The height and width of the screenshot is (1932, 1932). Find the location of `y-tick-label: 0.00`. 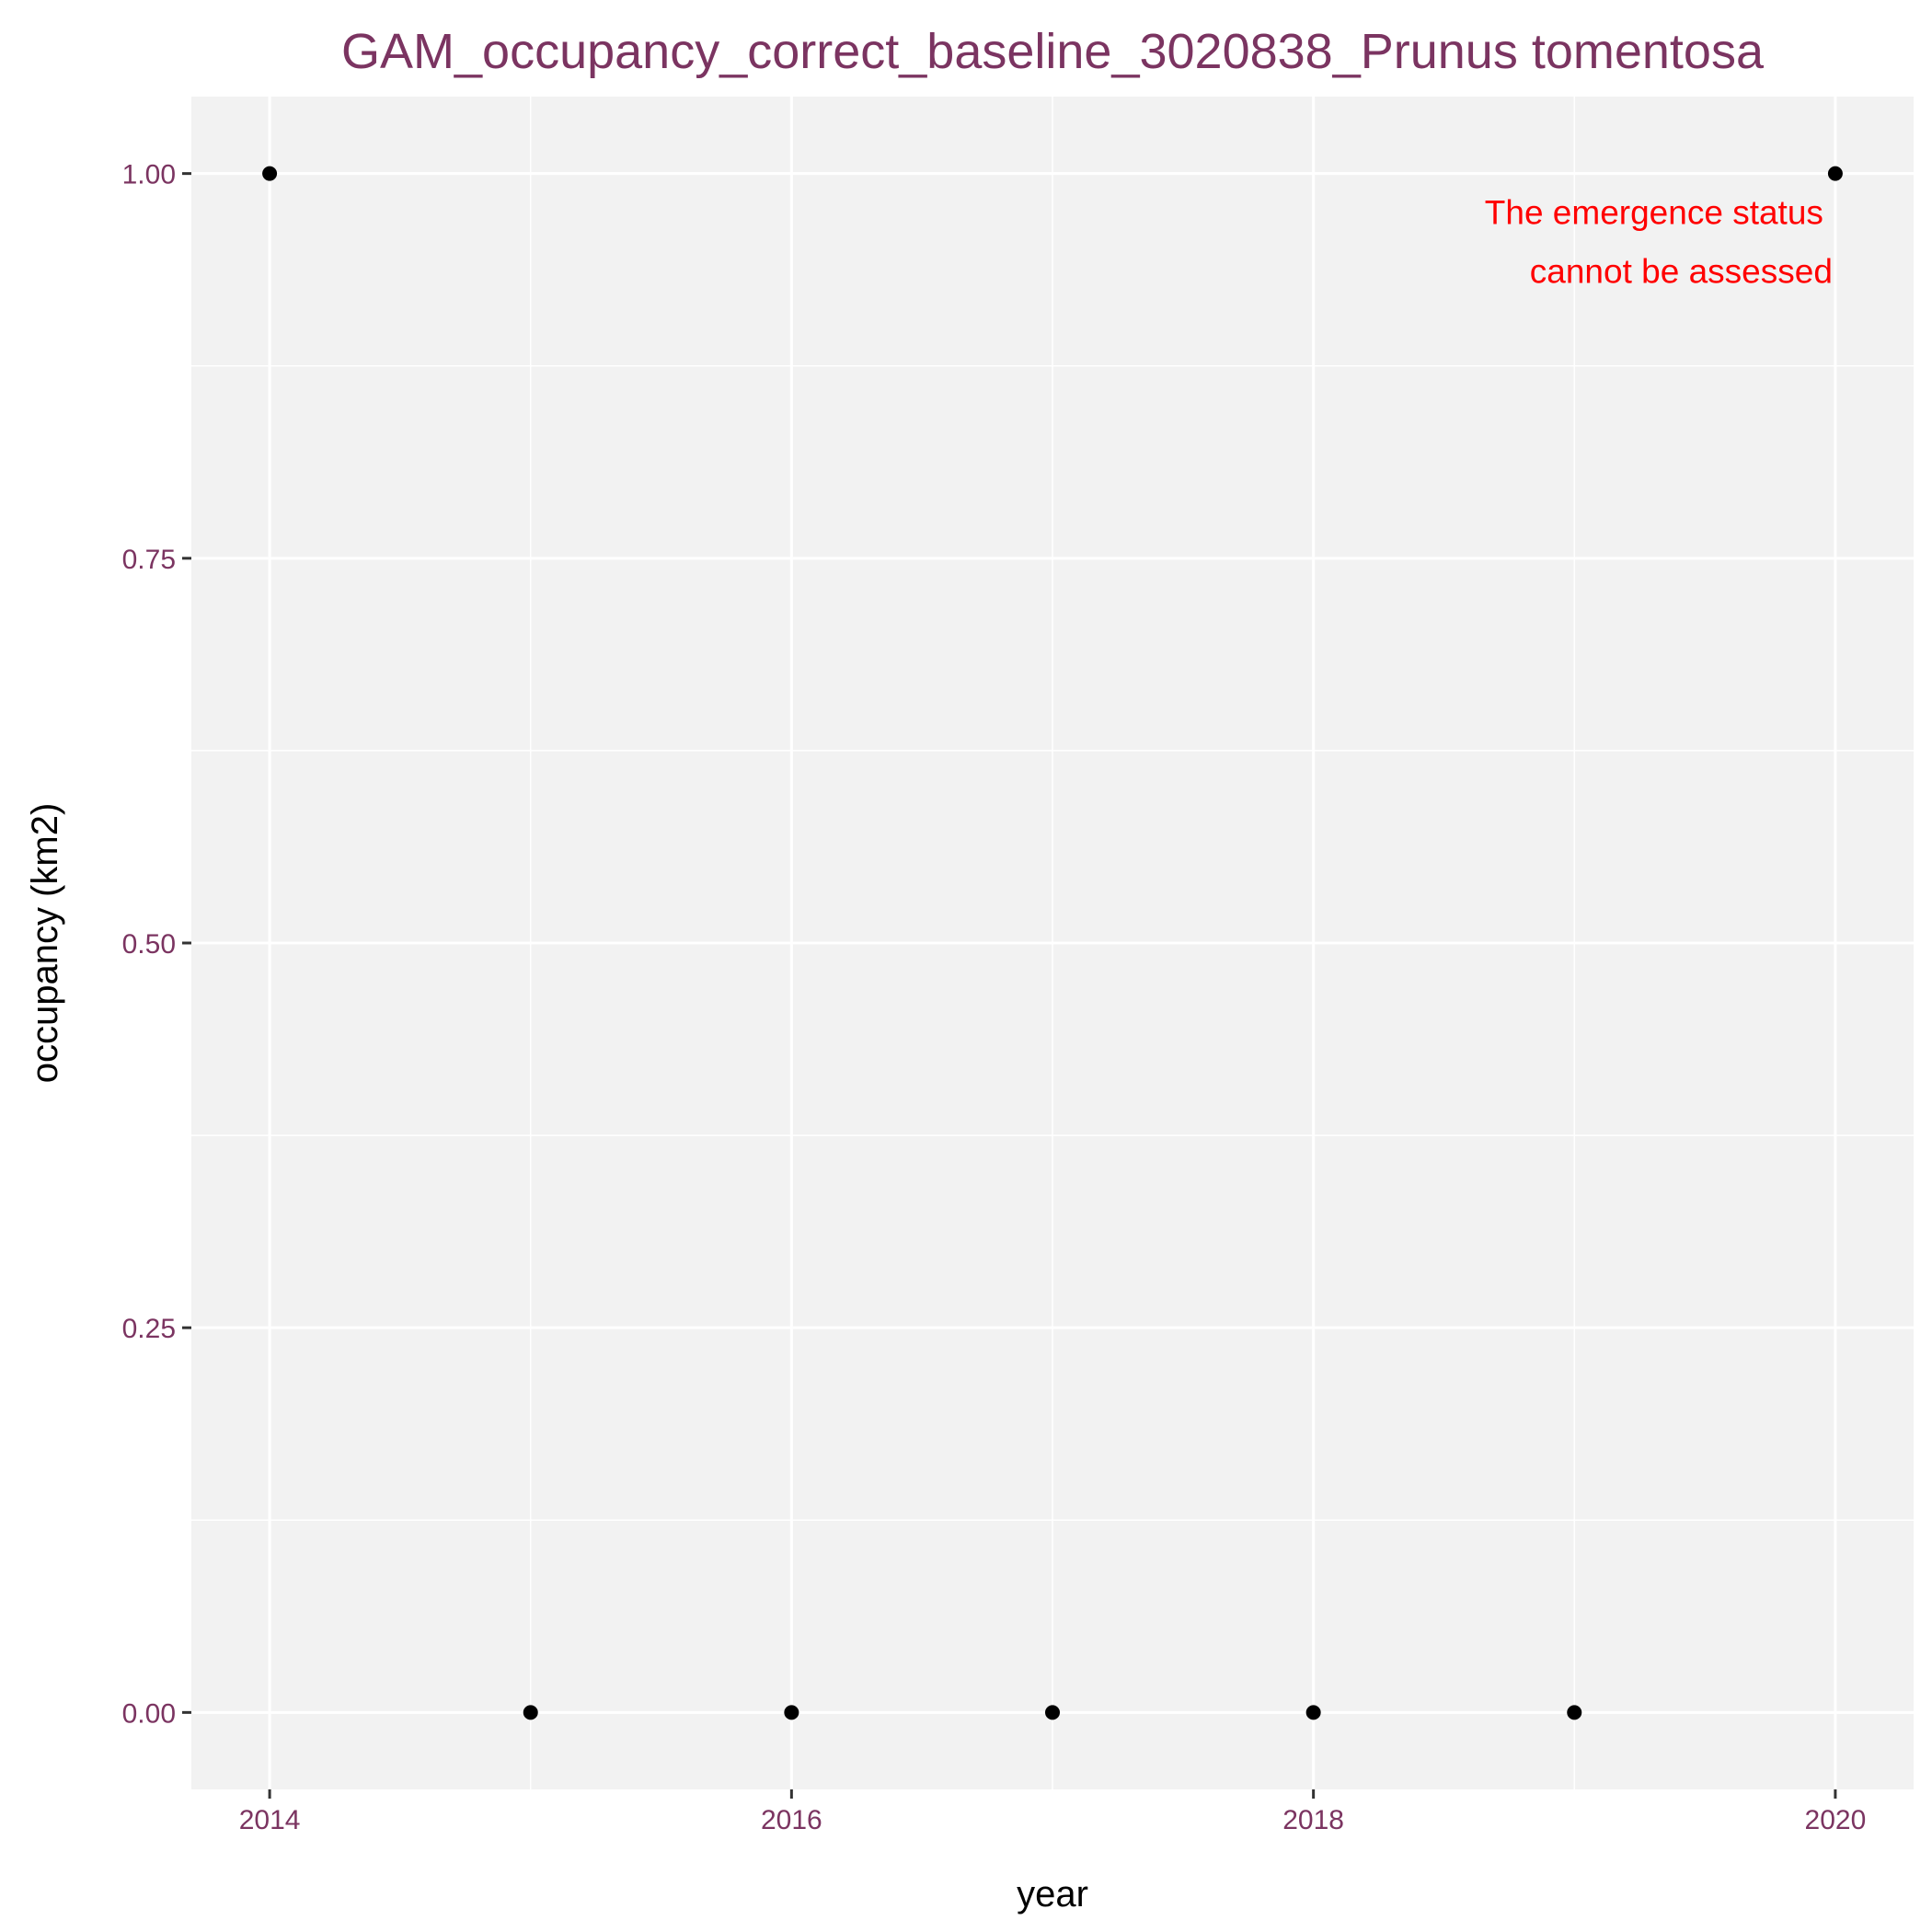

y-tick-label: 0.00 is located at coordinates (149, 1713).